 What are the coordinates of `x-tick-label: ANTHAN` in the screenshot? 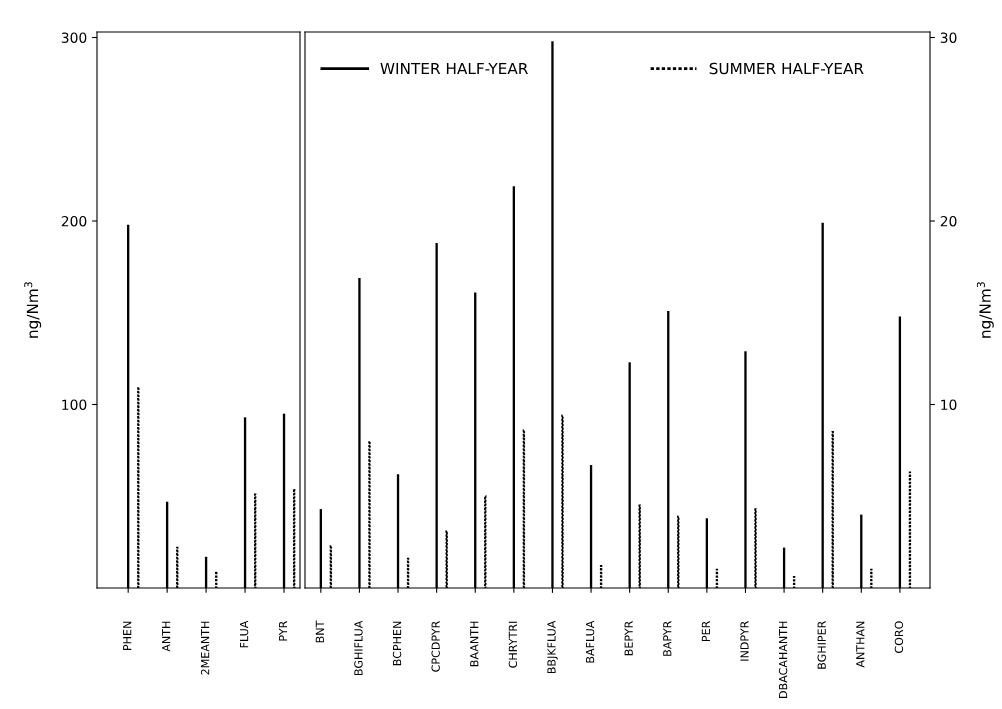 It's located at (860, 644).